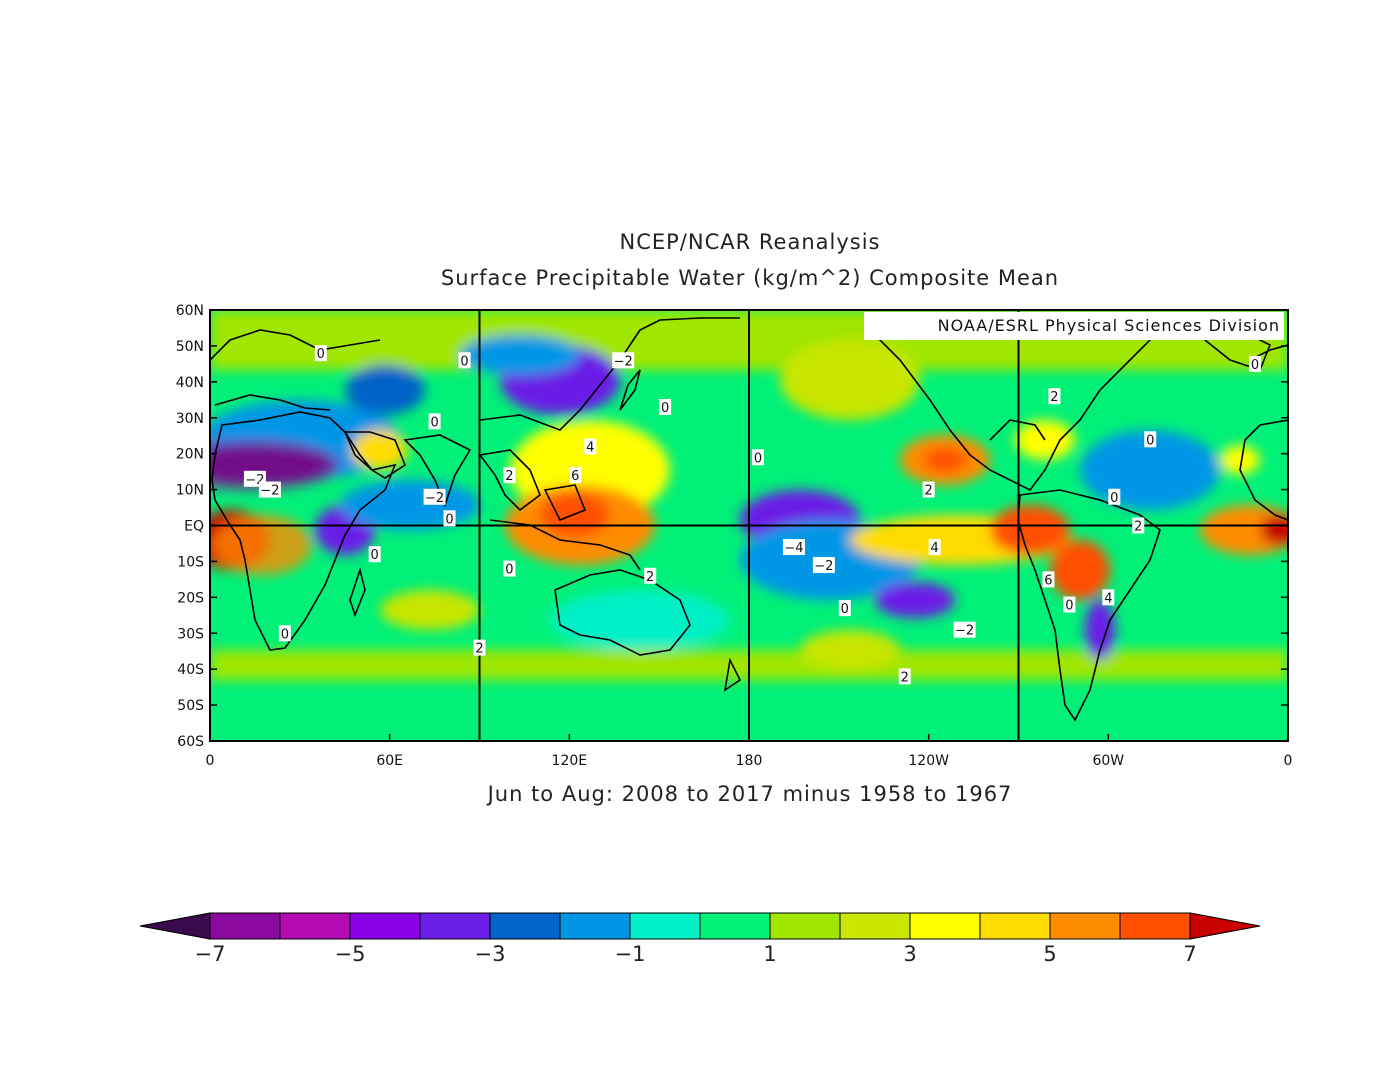 The width and height of the screenshot is (1400, 1084). What do you see at coordinates (1274, 530) in the screenshot?
I see `field-max-east-atlantic-core` at bounding box center [1274, 530].